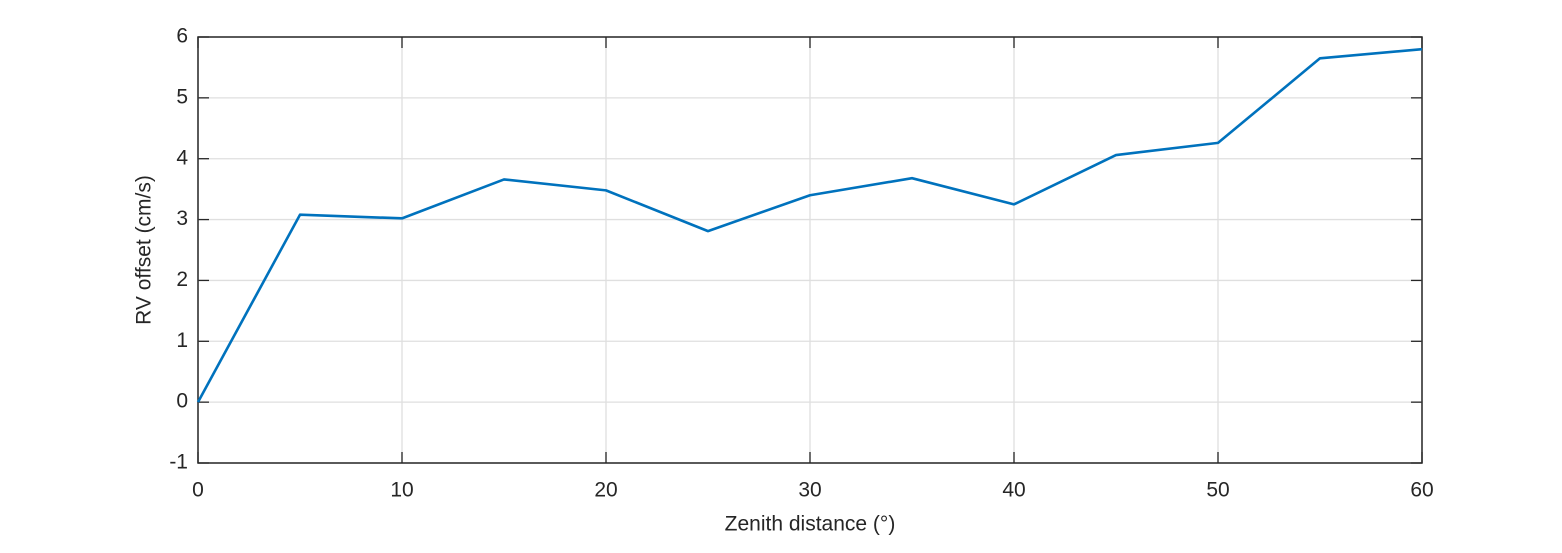  I want to click on y-tick-label: 6, so click(182, 36).